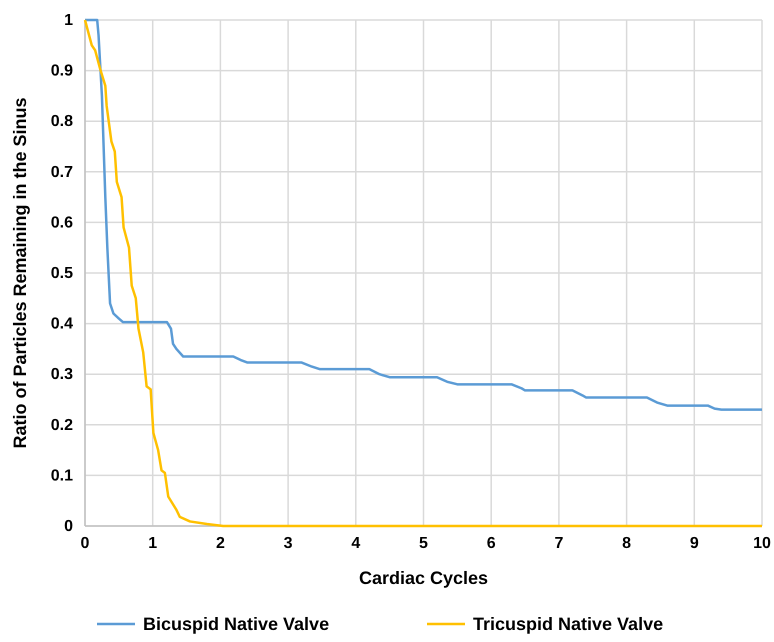  I want to click on y-tick-label: 0.6, so click(62, 223).